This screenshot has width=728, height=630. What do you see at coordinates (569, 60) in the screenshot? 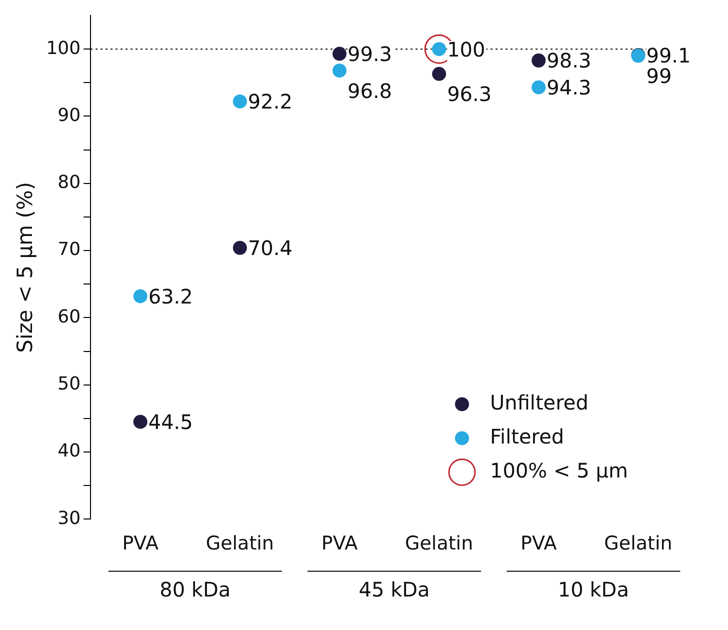
I see `data-label: 98.3` at bounding box center [569, 60].